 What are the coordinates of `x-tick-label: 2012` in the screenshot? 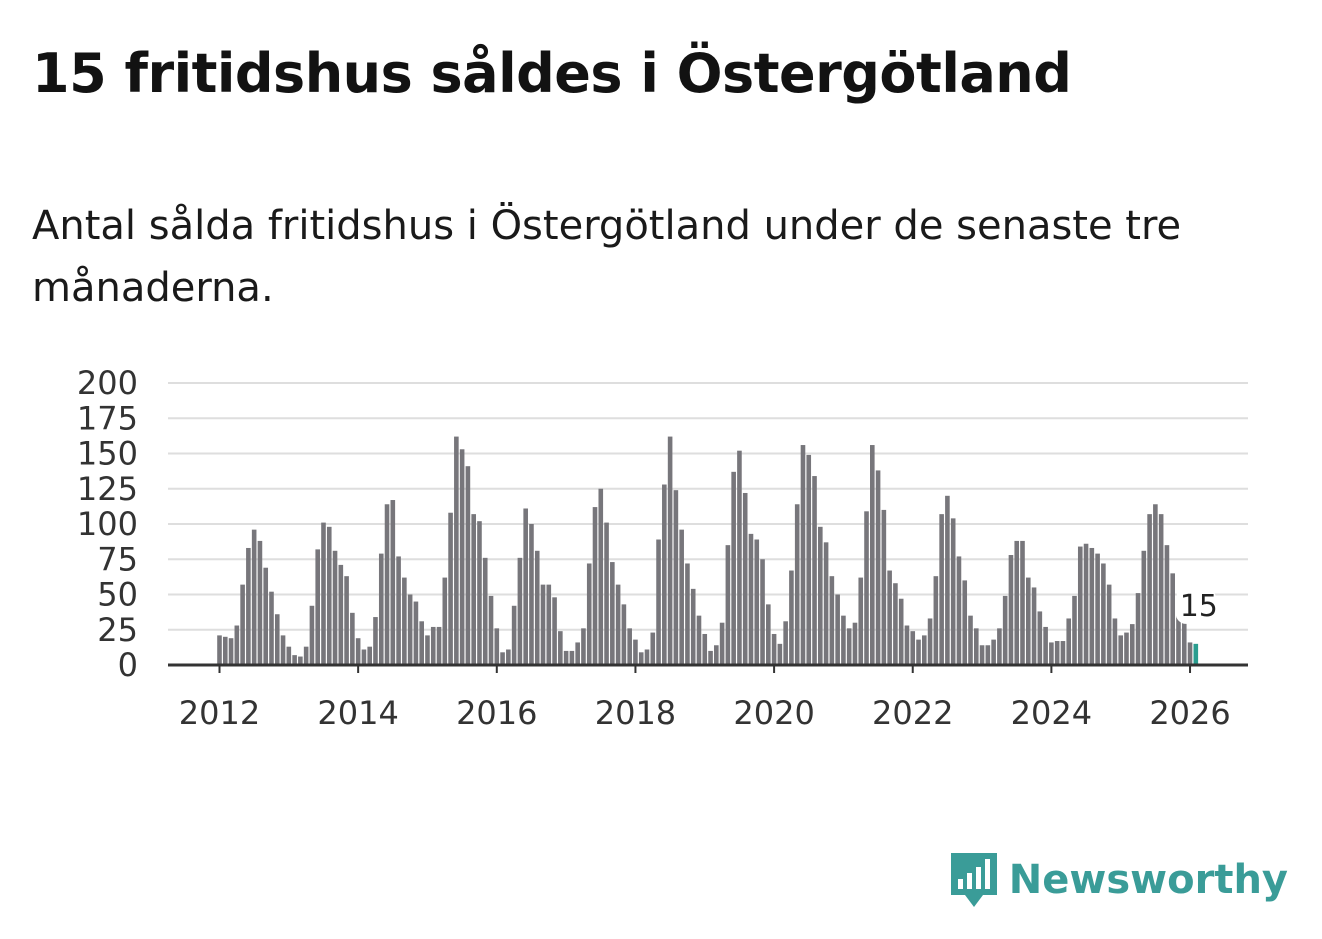 It's located at (219, 713).